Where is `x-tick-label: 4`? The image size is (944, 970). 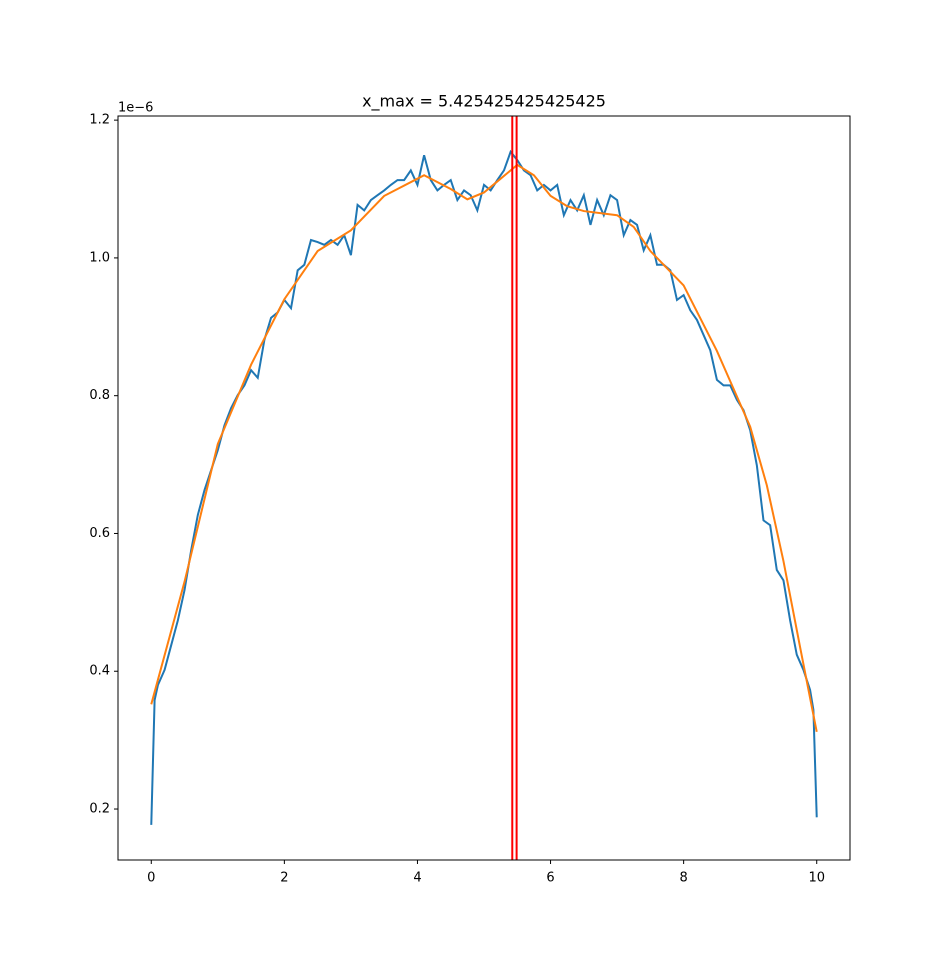
x-tick-label: 4 is located at coordinates (417, 878).